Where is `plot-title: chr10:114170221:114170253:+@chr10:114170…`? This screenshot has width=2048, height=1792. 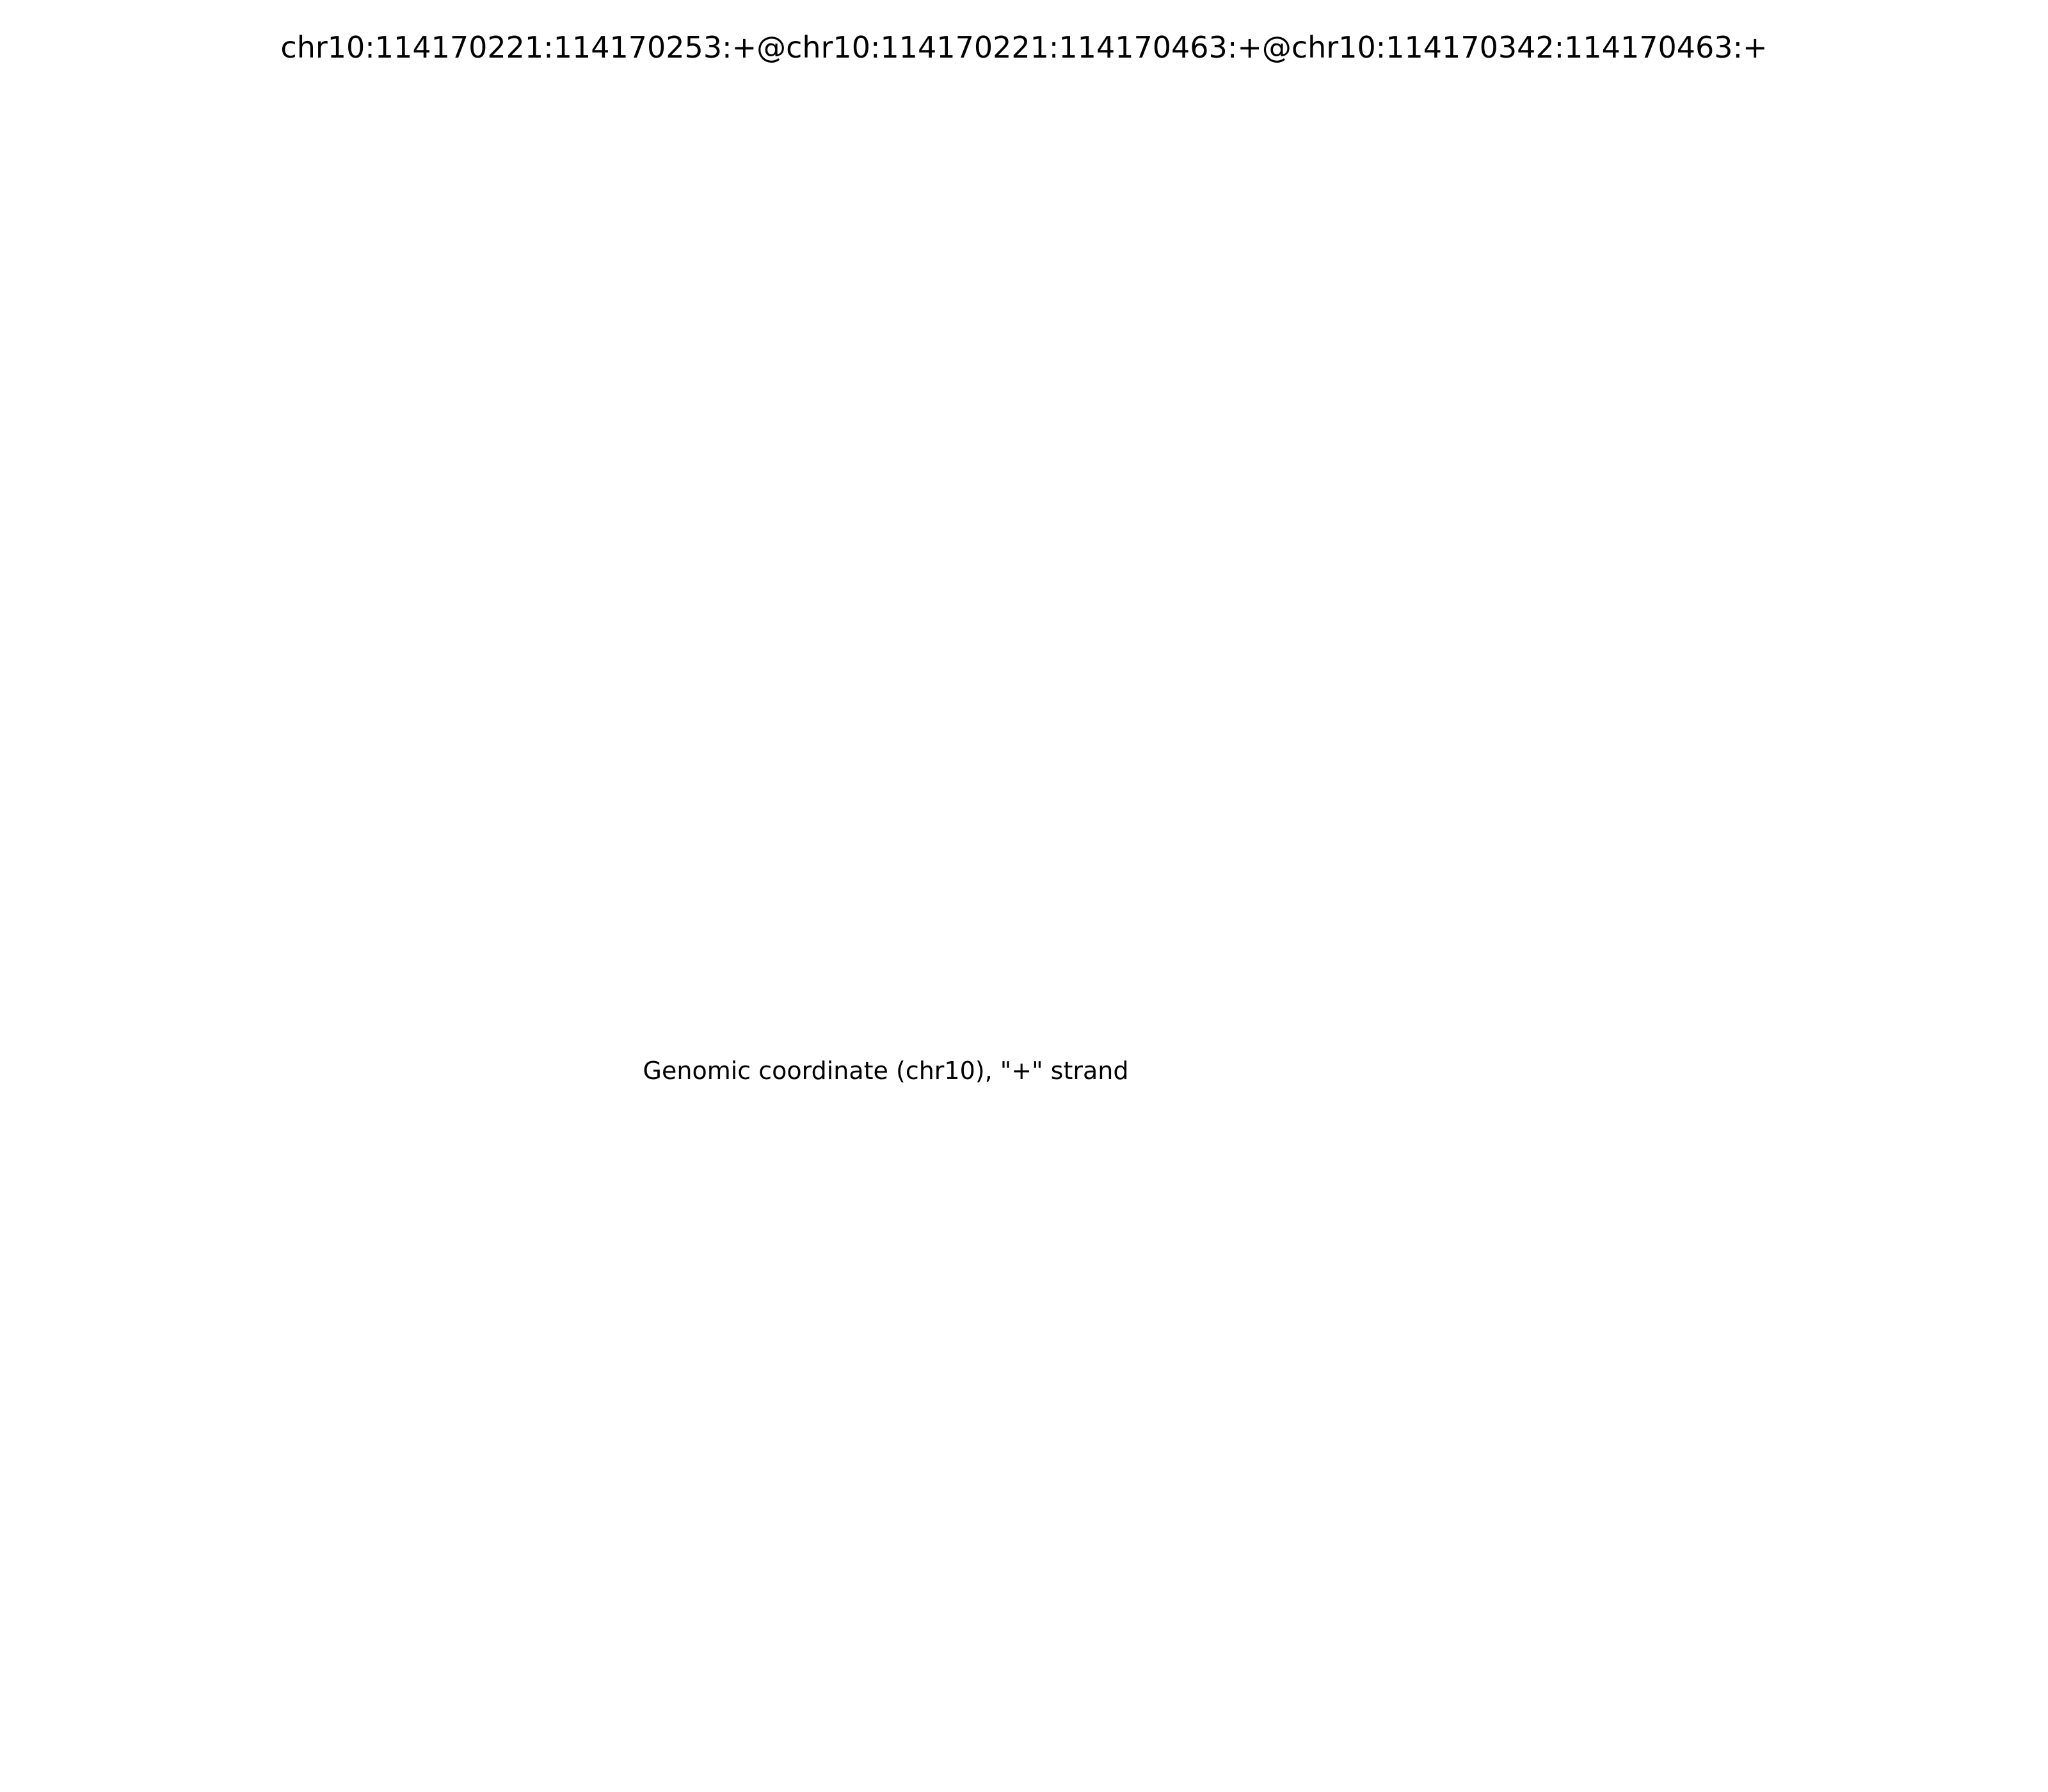 plot-title: chr10:114170221:114170253:+@chr10:114170… is located at coordinates (1023, 47).